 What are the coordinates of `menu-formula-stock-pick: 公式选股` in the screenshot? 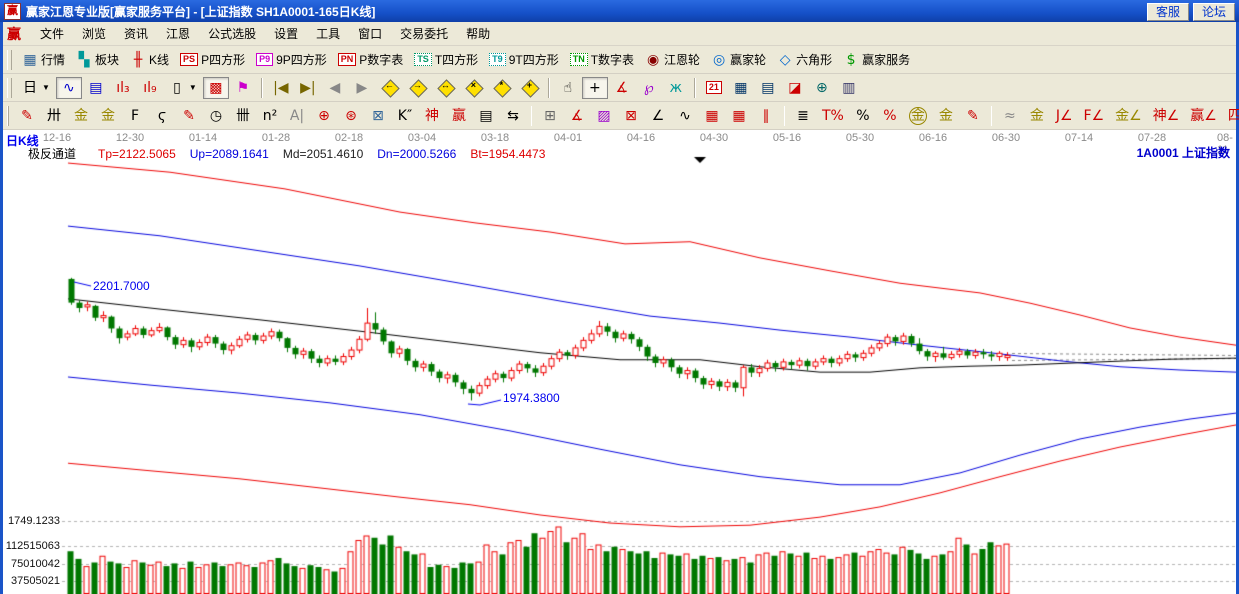 It's located at (232, 34).